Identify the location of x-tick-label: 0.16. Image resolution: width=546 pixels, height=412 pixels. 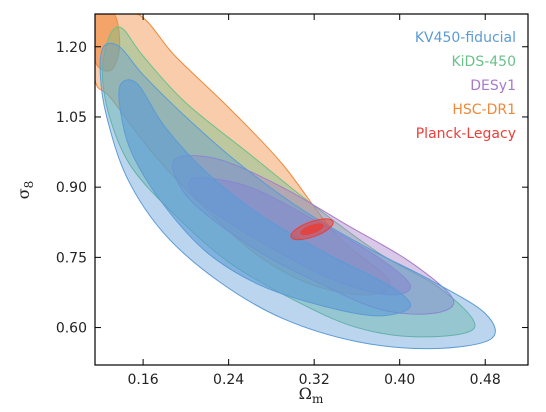
(143, 380).